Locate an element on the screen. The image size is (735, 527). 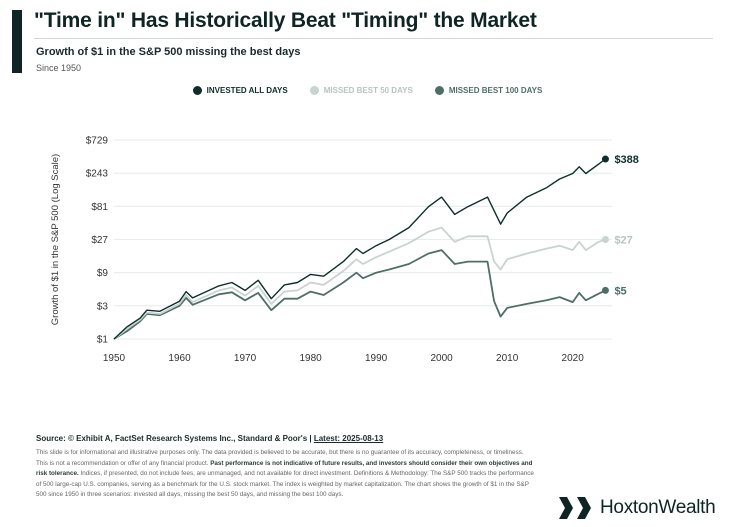
legend-item-missed-100: MISSED BEST 100 DAYS is located at coordinates (488, 90).